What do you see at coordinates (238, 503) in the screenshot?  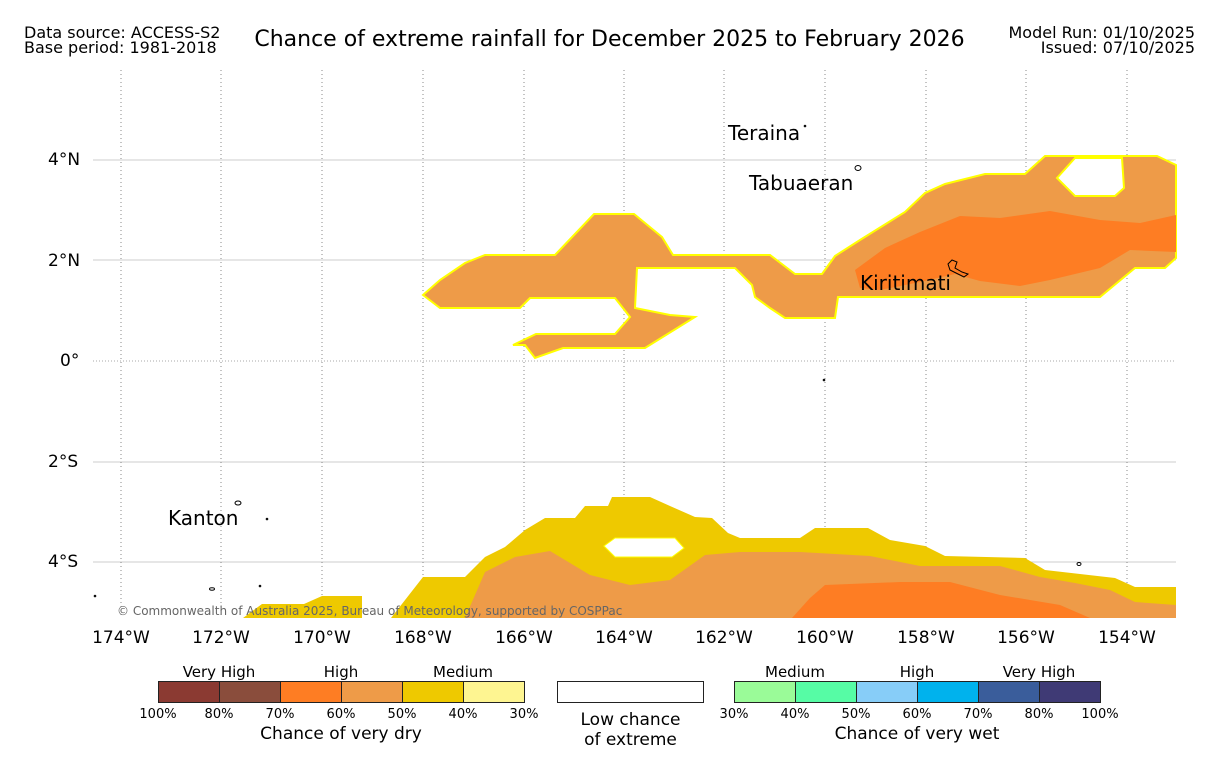 I see `kanton-island-outline` at bounding box center [238, 503].